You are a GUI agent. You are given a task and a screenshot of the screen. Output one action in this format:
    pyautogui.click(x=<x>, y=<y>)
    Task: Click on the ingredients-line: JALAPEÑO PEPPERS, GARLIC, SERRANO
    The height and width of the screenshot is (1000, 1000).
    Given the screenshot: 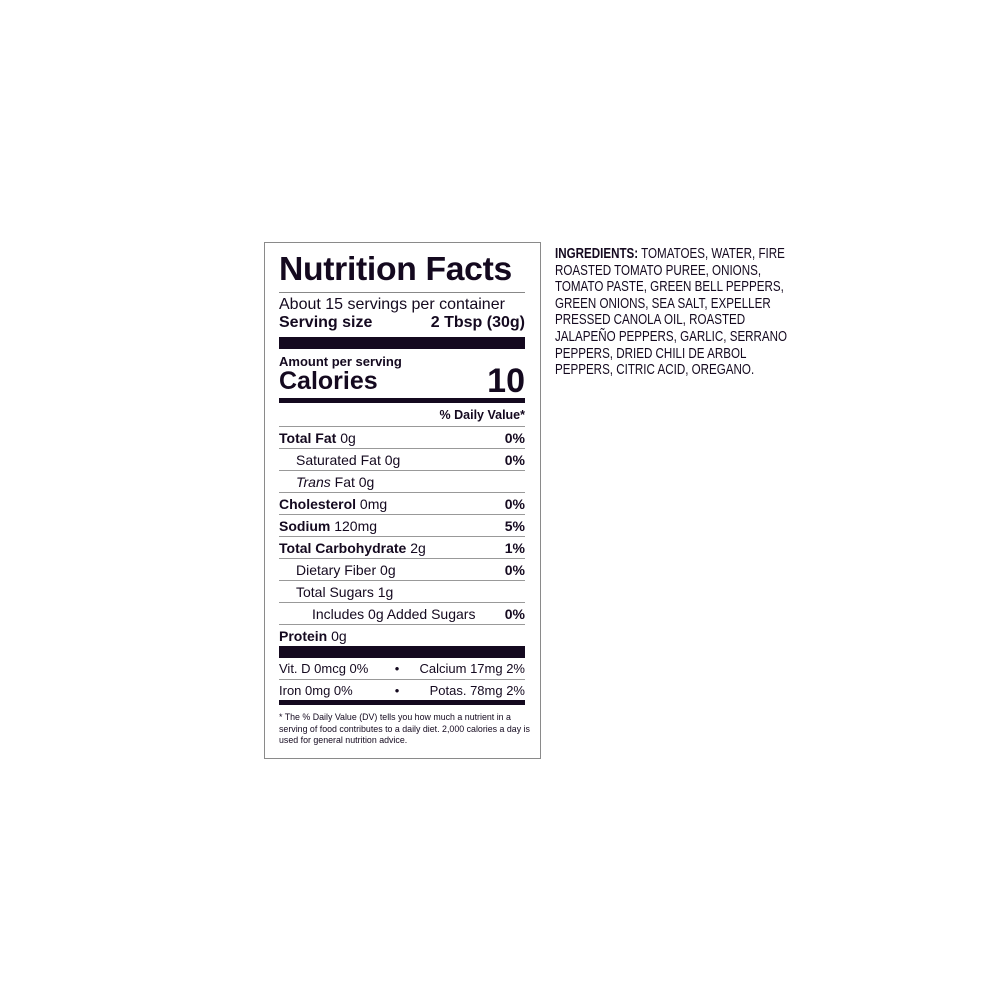 What is the action you would take?
    pyautogui.click(x=671, y=336)
    